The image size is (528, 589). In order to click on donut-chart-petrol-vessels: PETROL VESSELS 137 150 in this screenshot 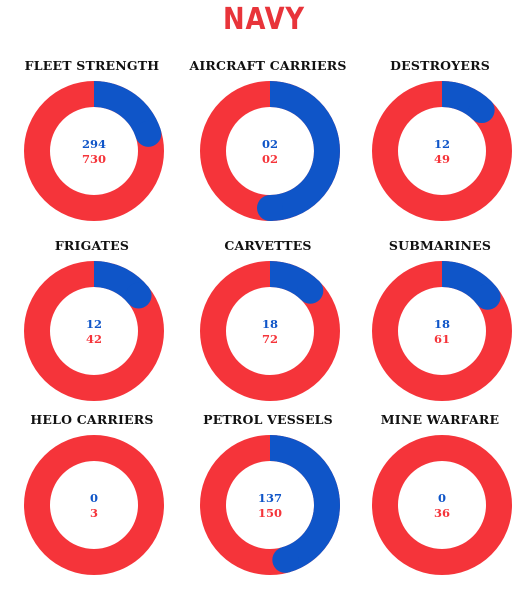, I will do `click(268, 498)`.